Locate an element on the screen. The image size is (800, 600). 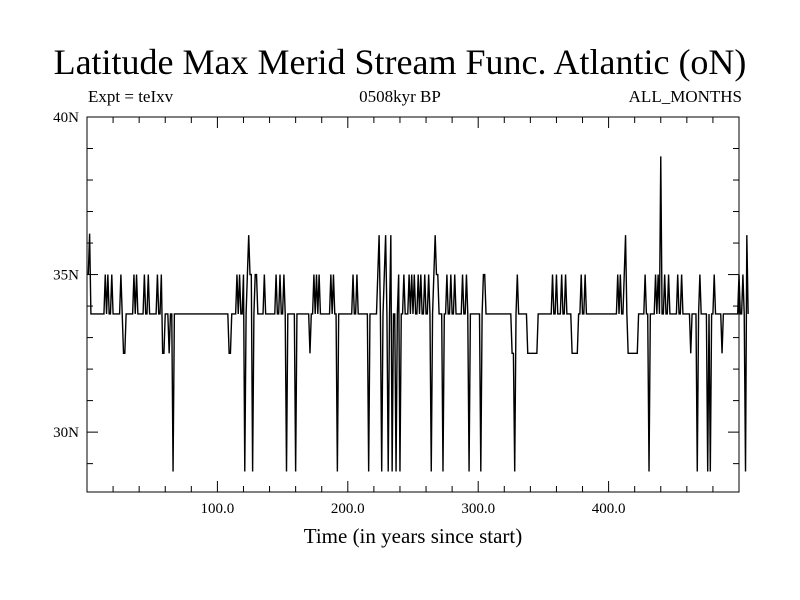
x-tick-label: 200.0 is located at coordinates (348, 509).